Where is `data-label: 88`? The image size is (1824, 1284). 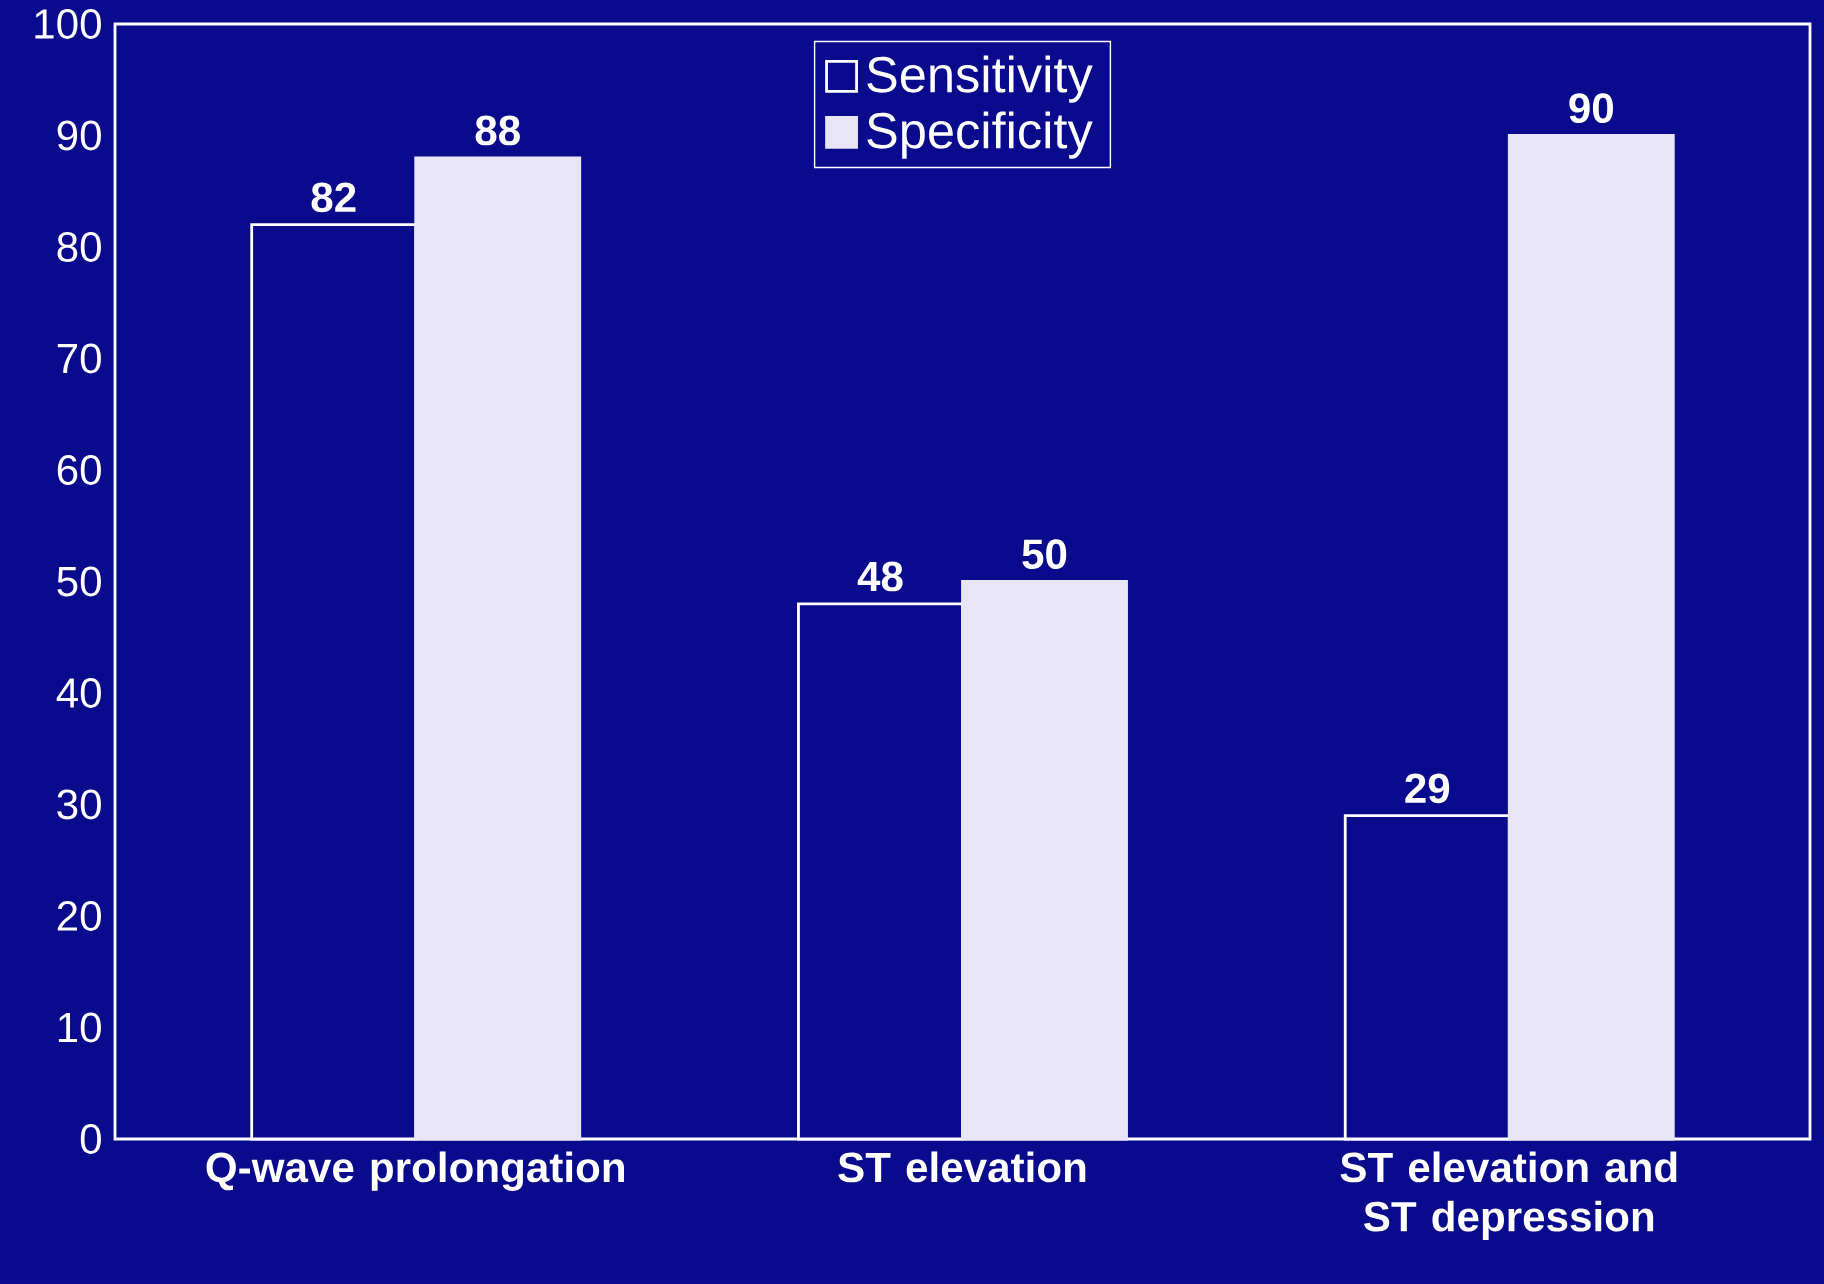
data-label: 88 is located at coordinates (497, 130).